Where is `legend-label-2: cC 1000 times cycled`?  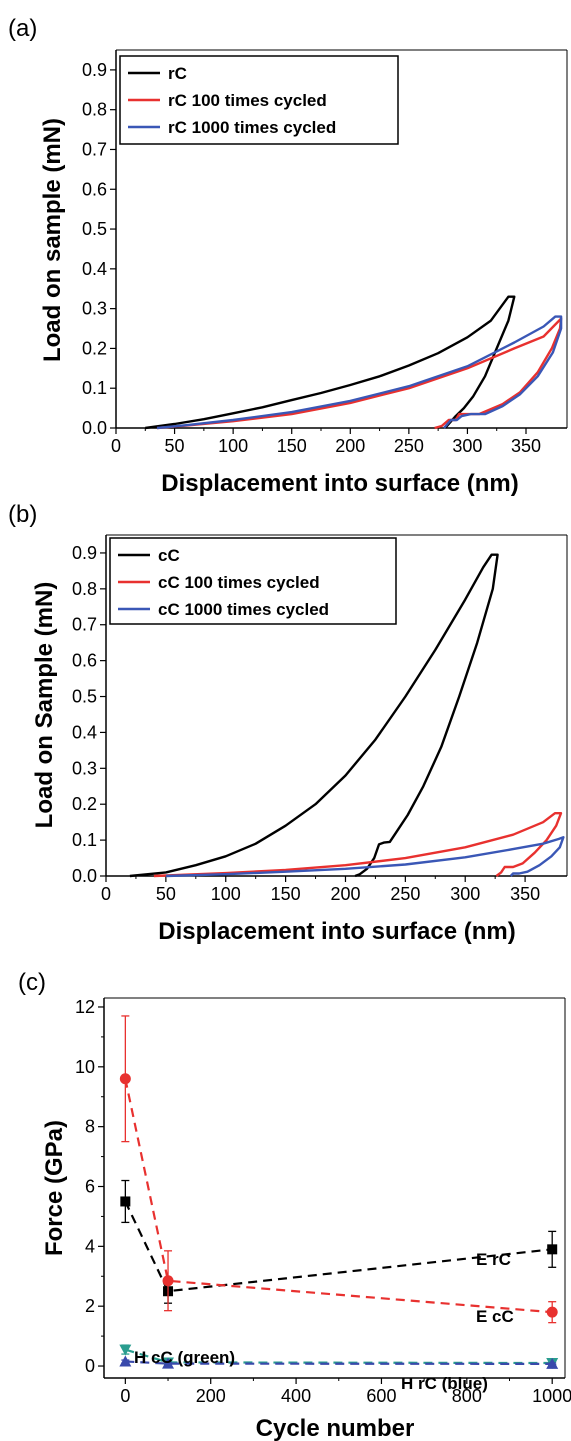
legend-label-2: cC 1000 times cycled is located at coordinates (243, 609).